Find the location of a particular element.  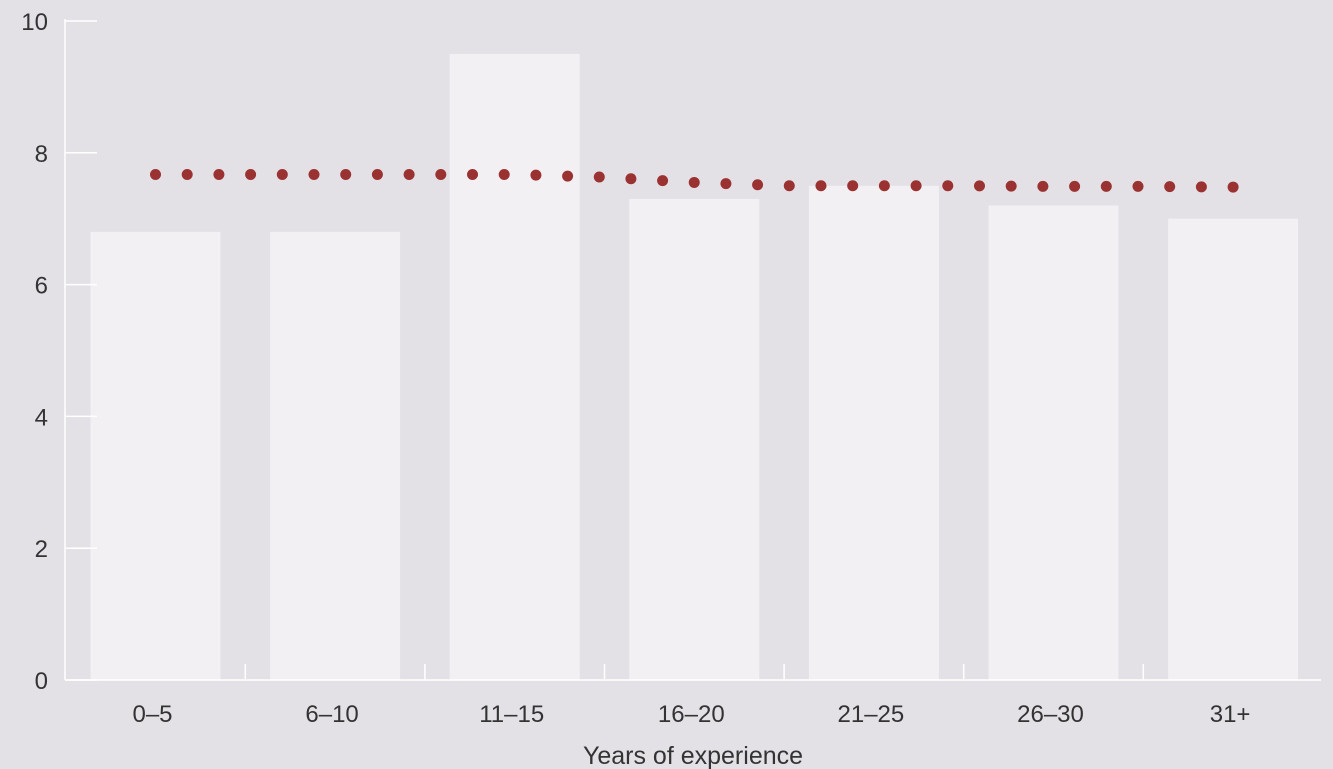

x-tick-label-6: 31+ is located at coordinates (1230, 714).